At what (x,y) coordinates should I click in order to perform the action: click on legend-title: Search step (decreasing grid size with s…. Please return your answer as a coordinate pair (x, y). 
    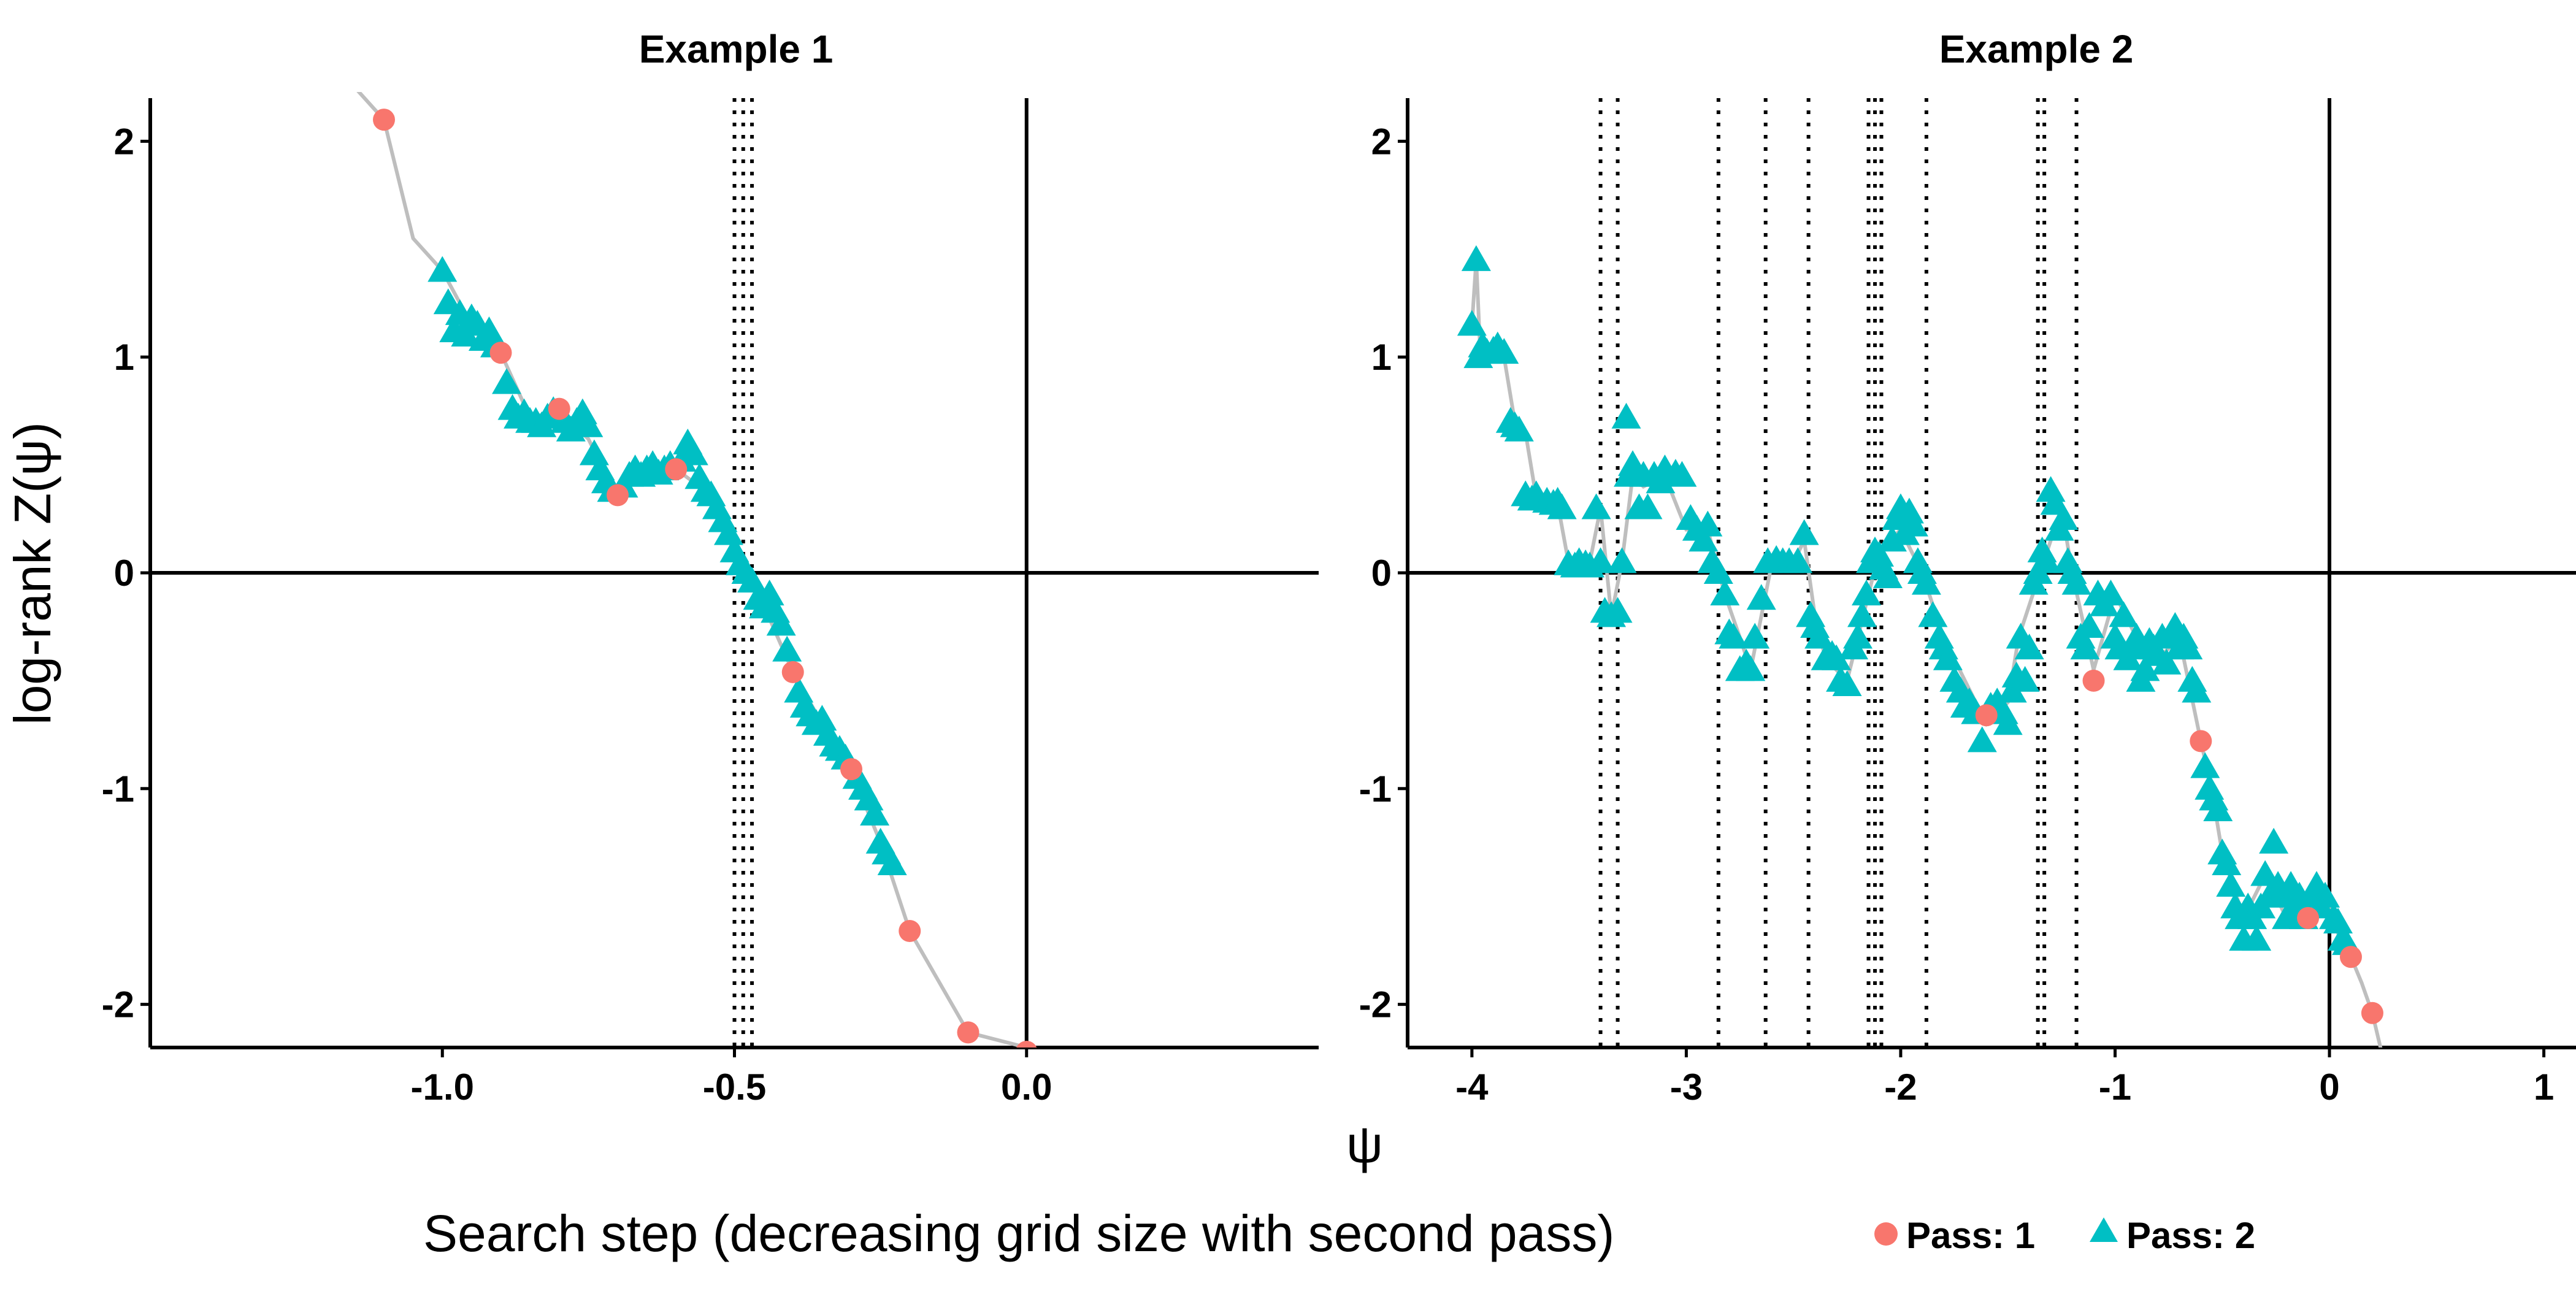
    Looking at the image, I should click on (1018, 1233).